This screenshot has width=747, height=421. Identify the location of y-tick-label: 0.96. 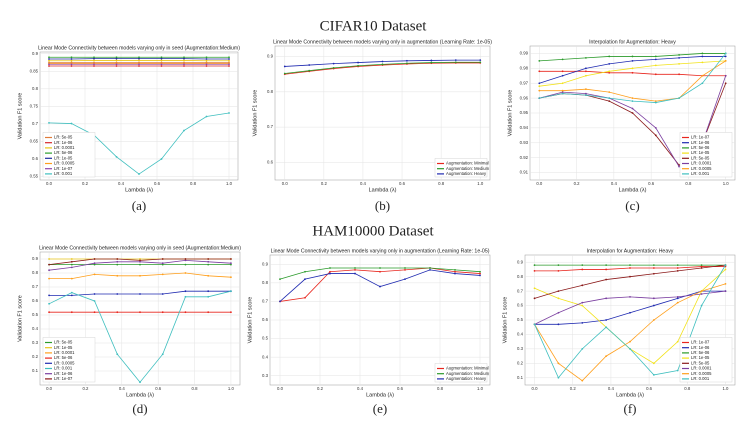
(524, 97).